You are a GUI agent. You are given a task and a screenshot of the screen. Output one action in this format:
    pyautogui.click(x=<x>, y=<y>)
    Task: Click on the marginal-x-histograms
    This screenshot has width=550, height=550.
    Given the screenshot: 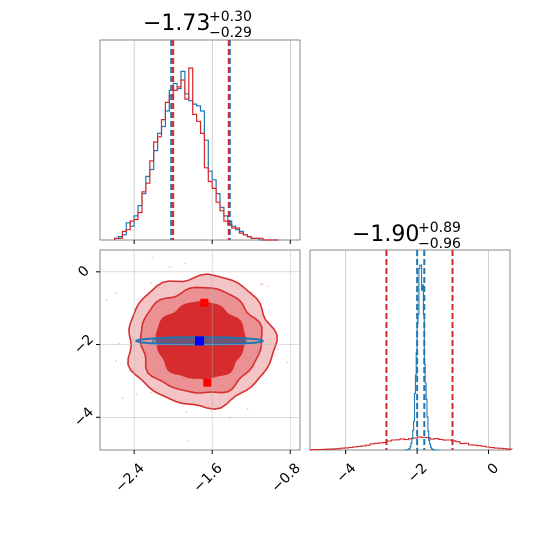 What is the action you would take?
    pyautogui.click(x=196, y=154)
    